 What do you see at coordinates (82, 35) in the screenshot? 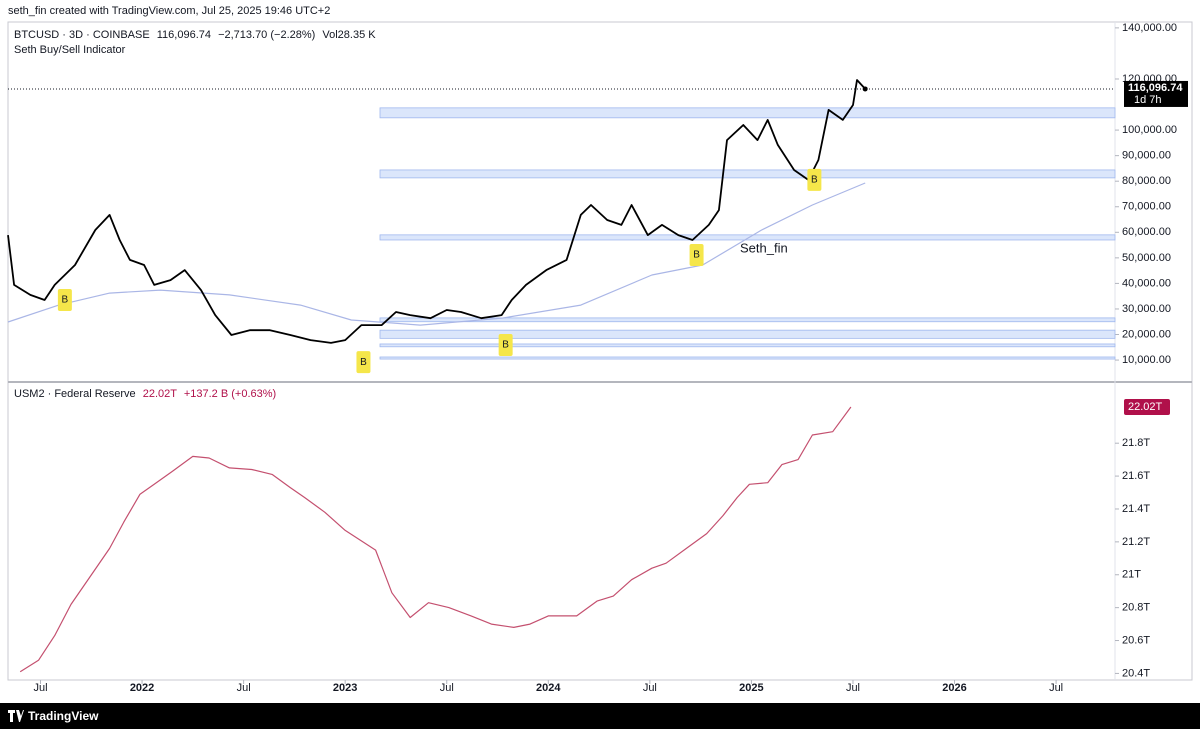
I see `symbol: BTCUSD · 3D · COINBASE` at bounding box center [82, 35].